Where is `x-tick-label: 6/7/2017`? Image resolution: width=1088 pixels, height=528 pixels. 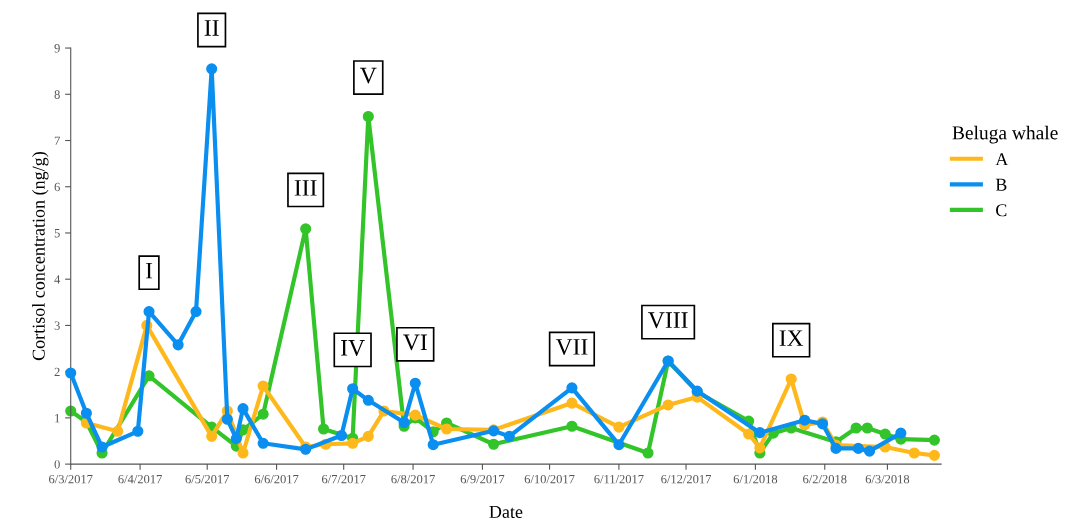 x-tick-label: 6/7/2017 is located at coordinates (344, 479).